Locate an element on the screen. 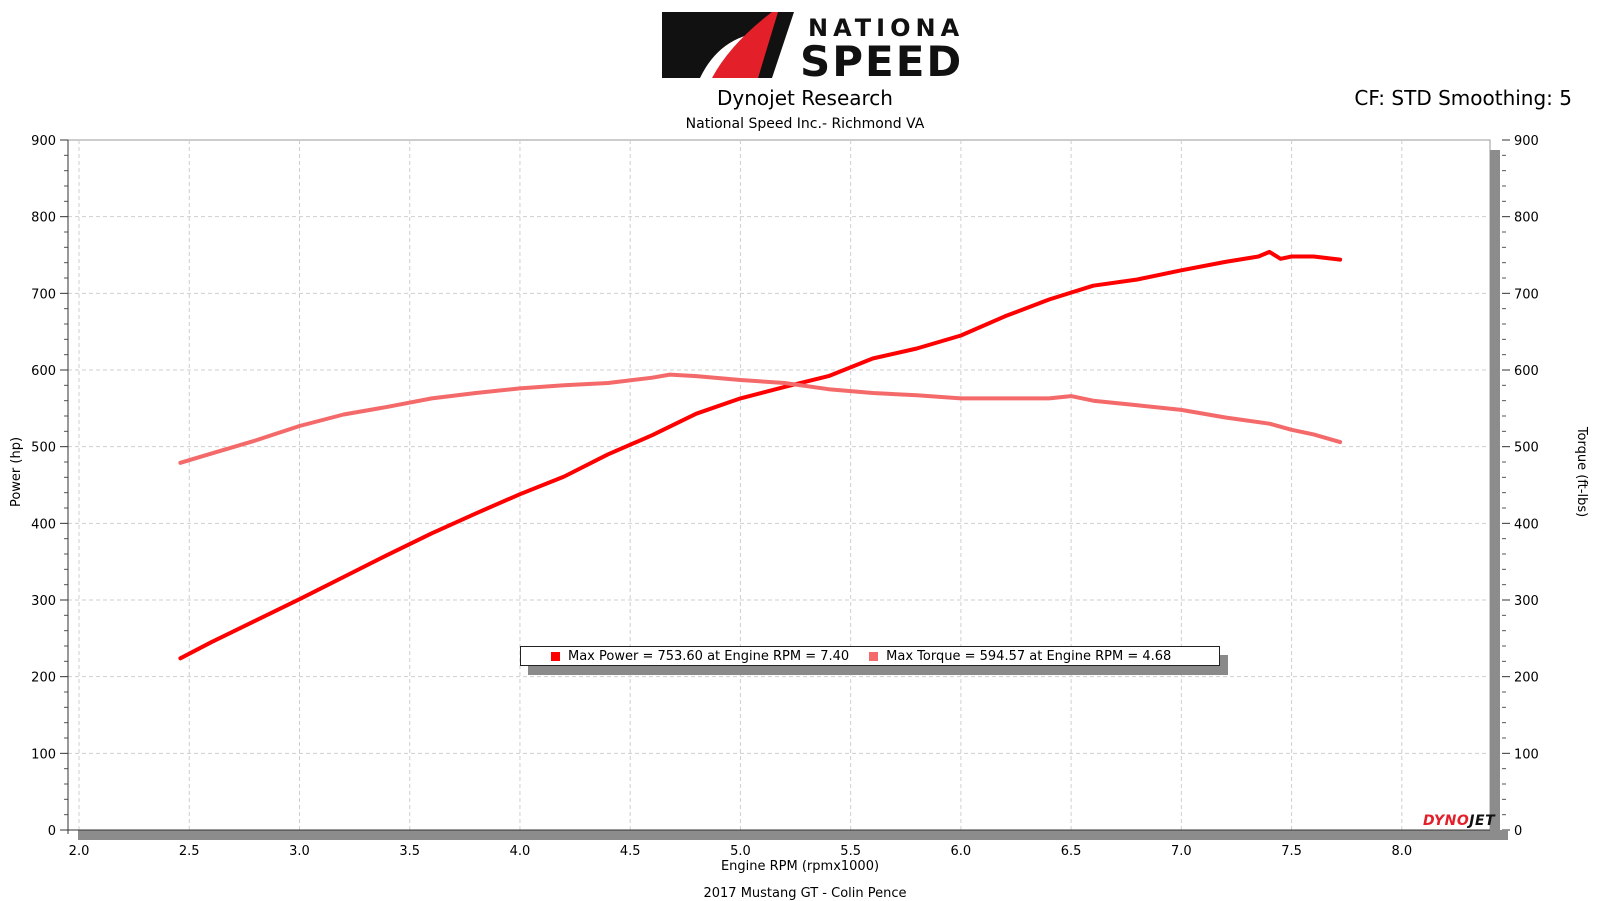 This screenshot has width=1600, height=901. y-tick-label-right: 800 is located at coordinates (1526, 218).